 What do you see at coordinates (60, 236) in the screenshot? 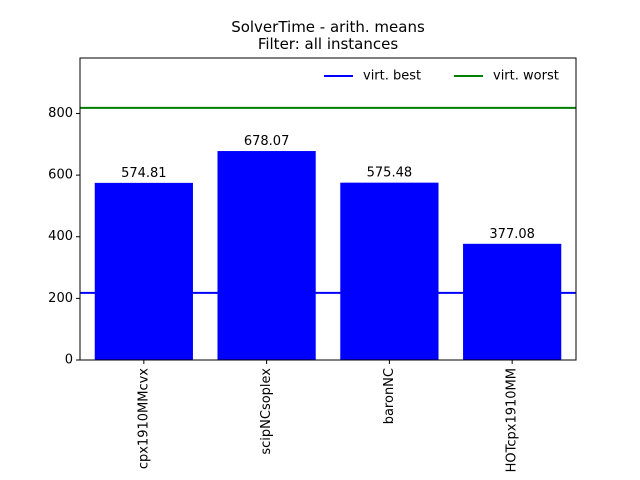
I see `y-tick-label: 400` at bounding box center [60, 236].